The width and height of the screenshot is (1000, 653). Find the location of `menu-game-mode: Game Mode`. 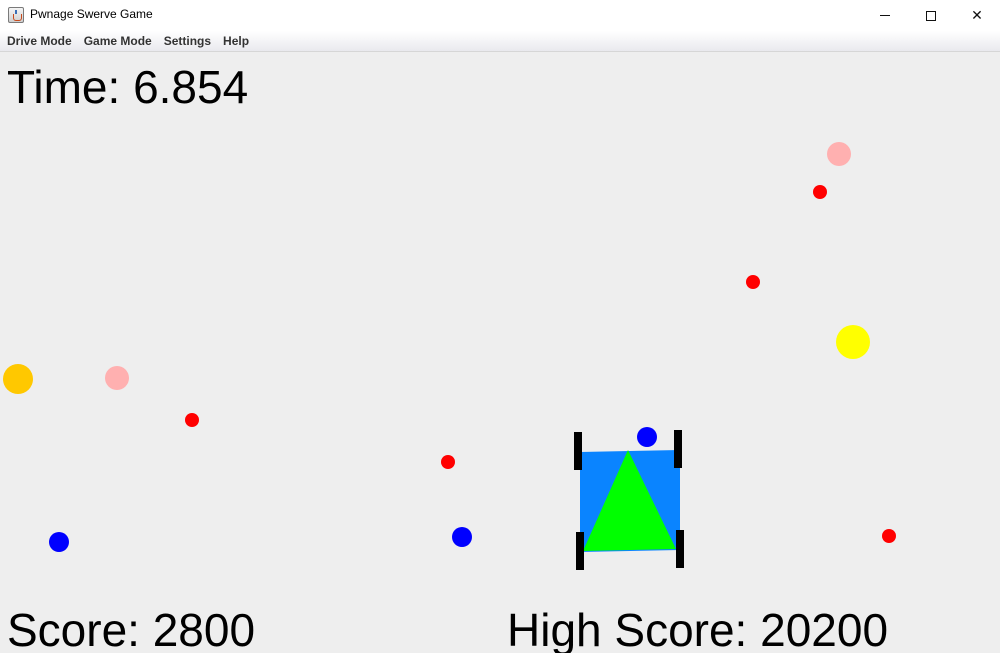

menu-game-mode: Game Mode is located at coordinates (117, 40).